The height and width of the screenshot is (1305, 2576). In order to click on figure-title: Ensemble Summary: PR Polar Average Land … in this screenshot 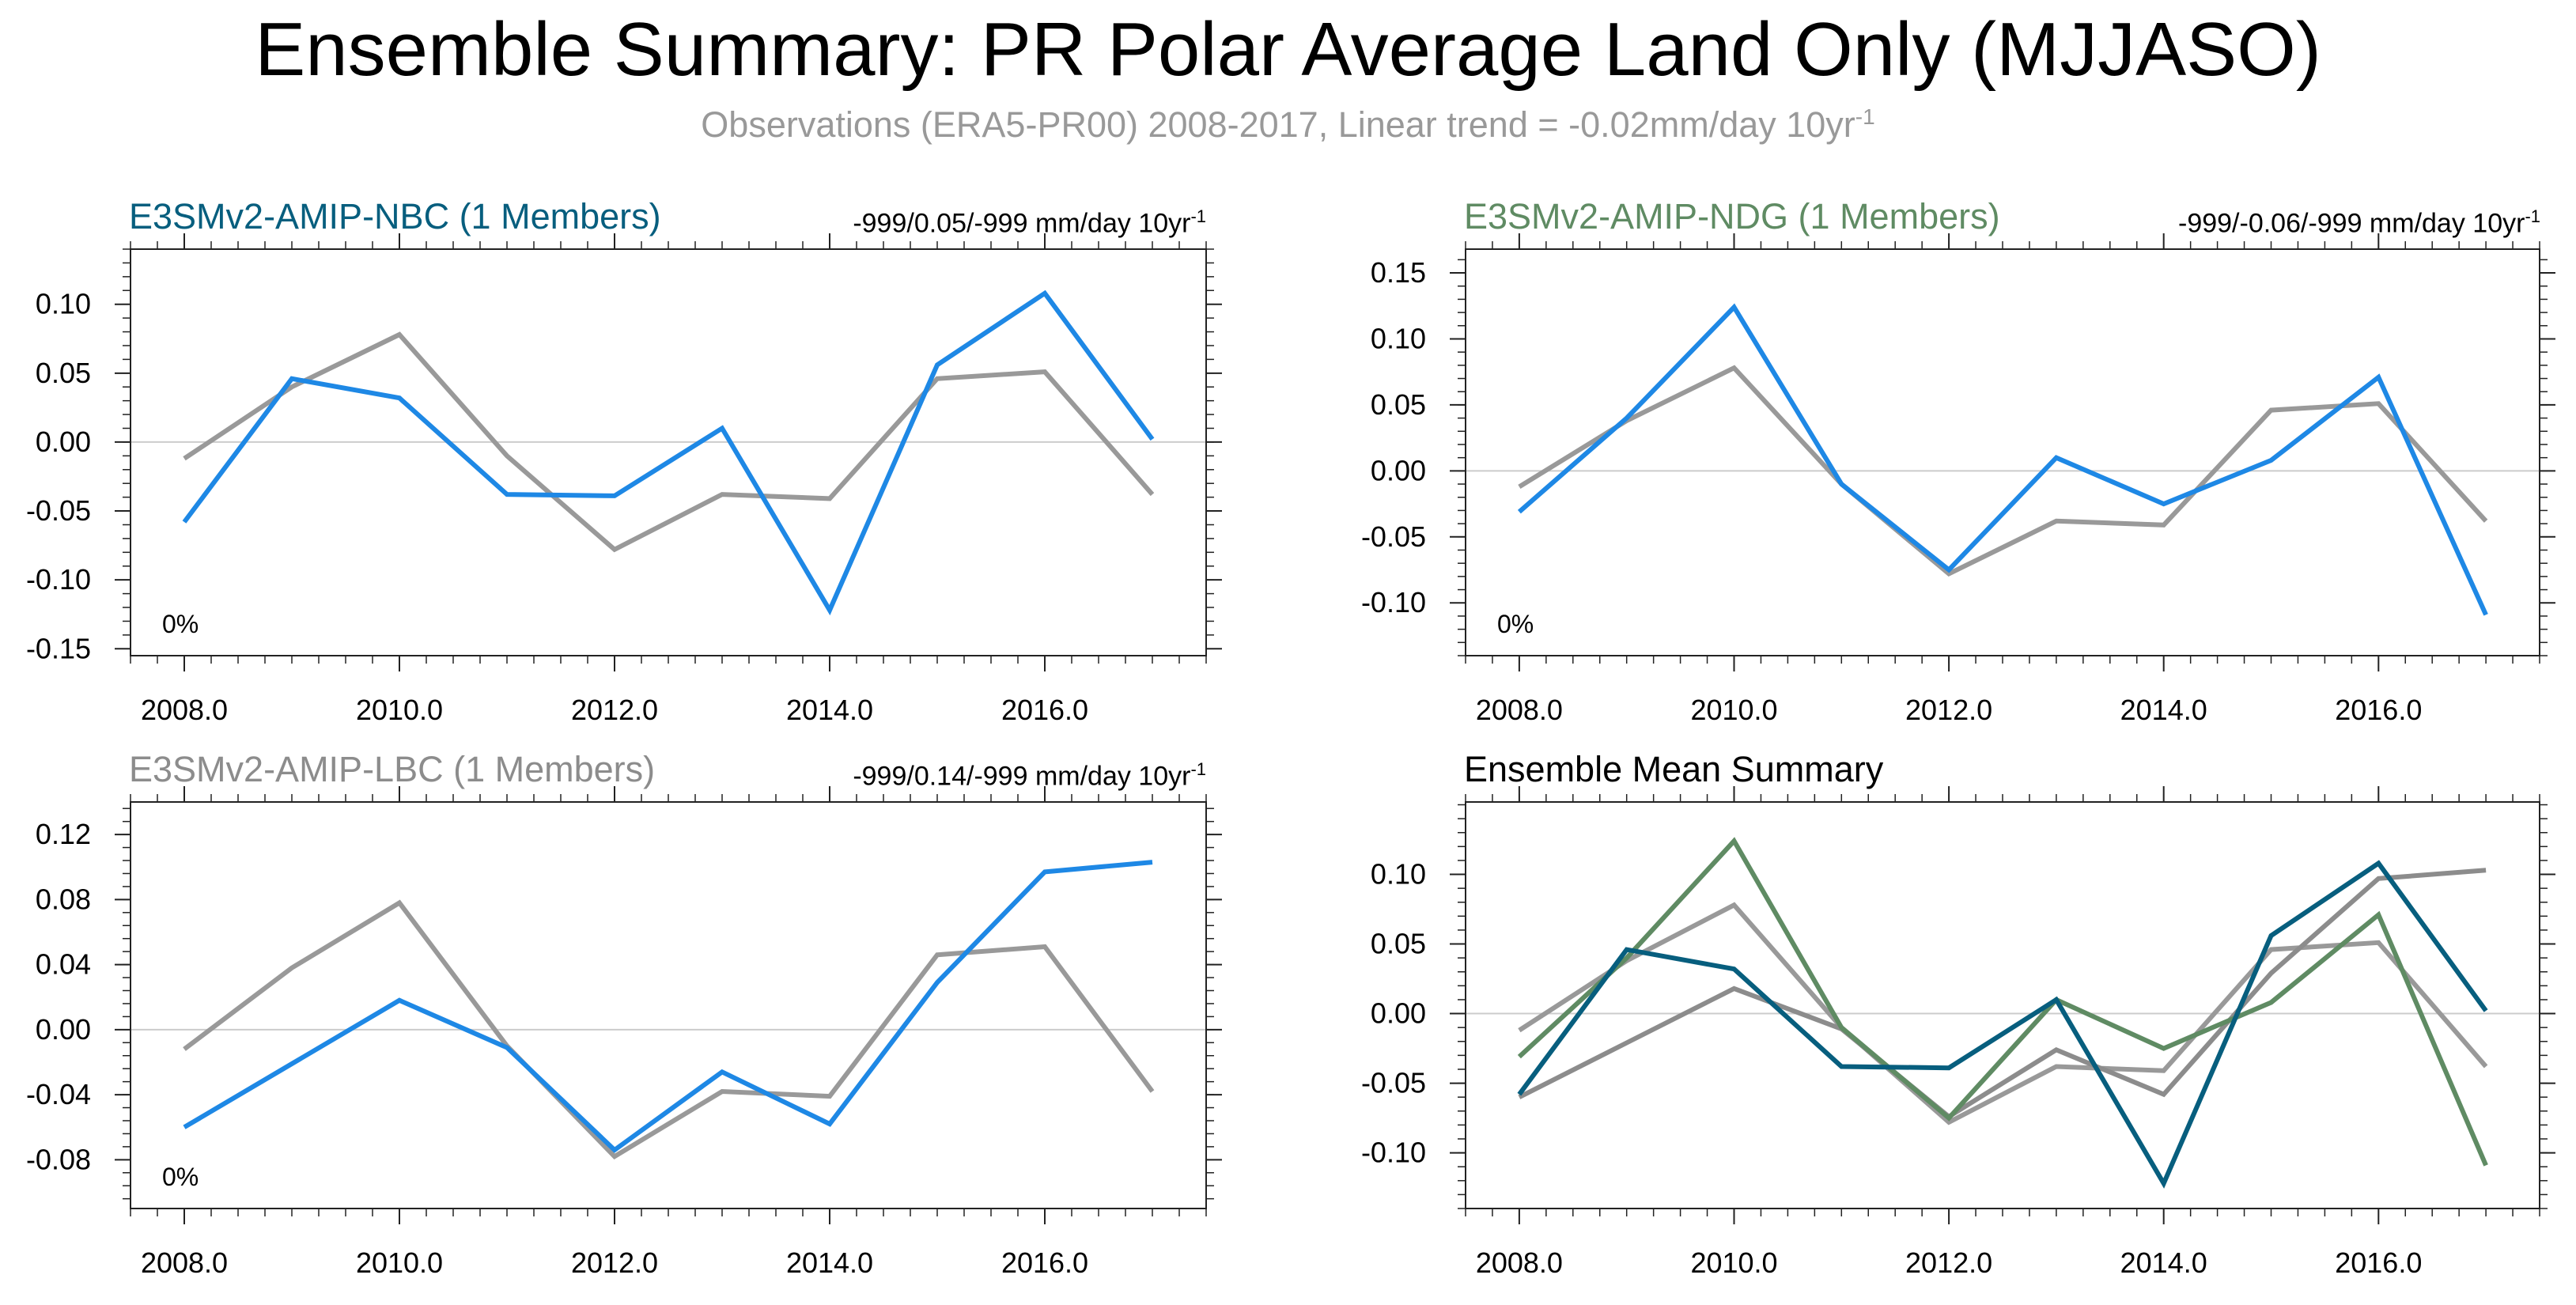, I will do `click(1288, 49)`.